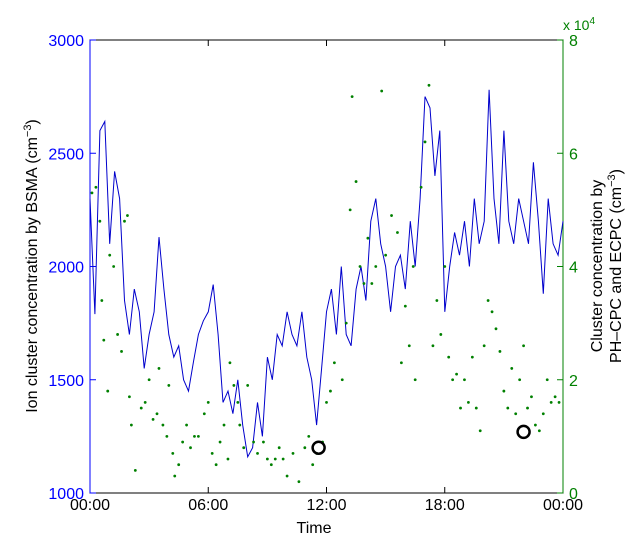 Image resolution: width=630 pixels, height=544 pixels. I want to click on y-tick-label: 2000, so click(66, 268).